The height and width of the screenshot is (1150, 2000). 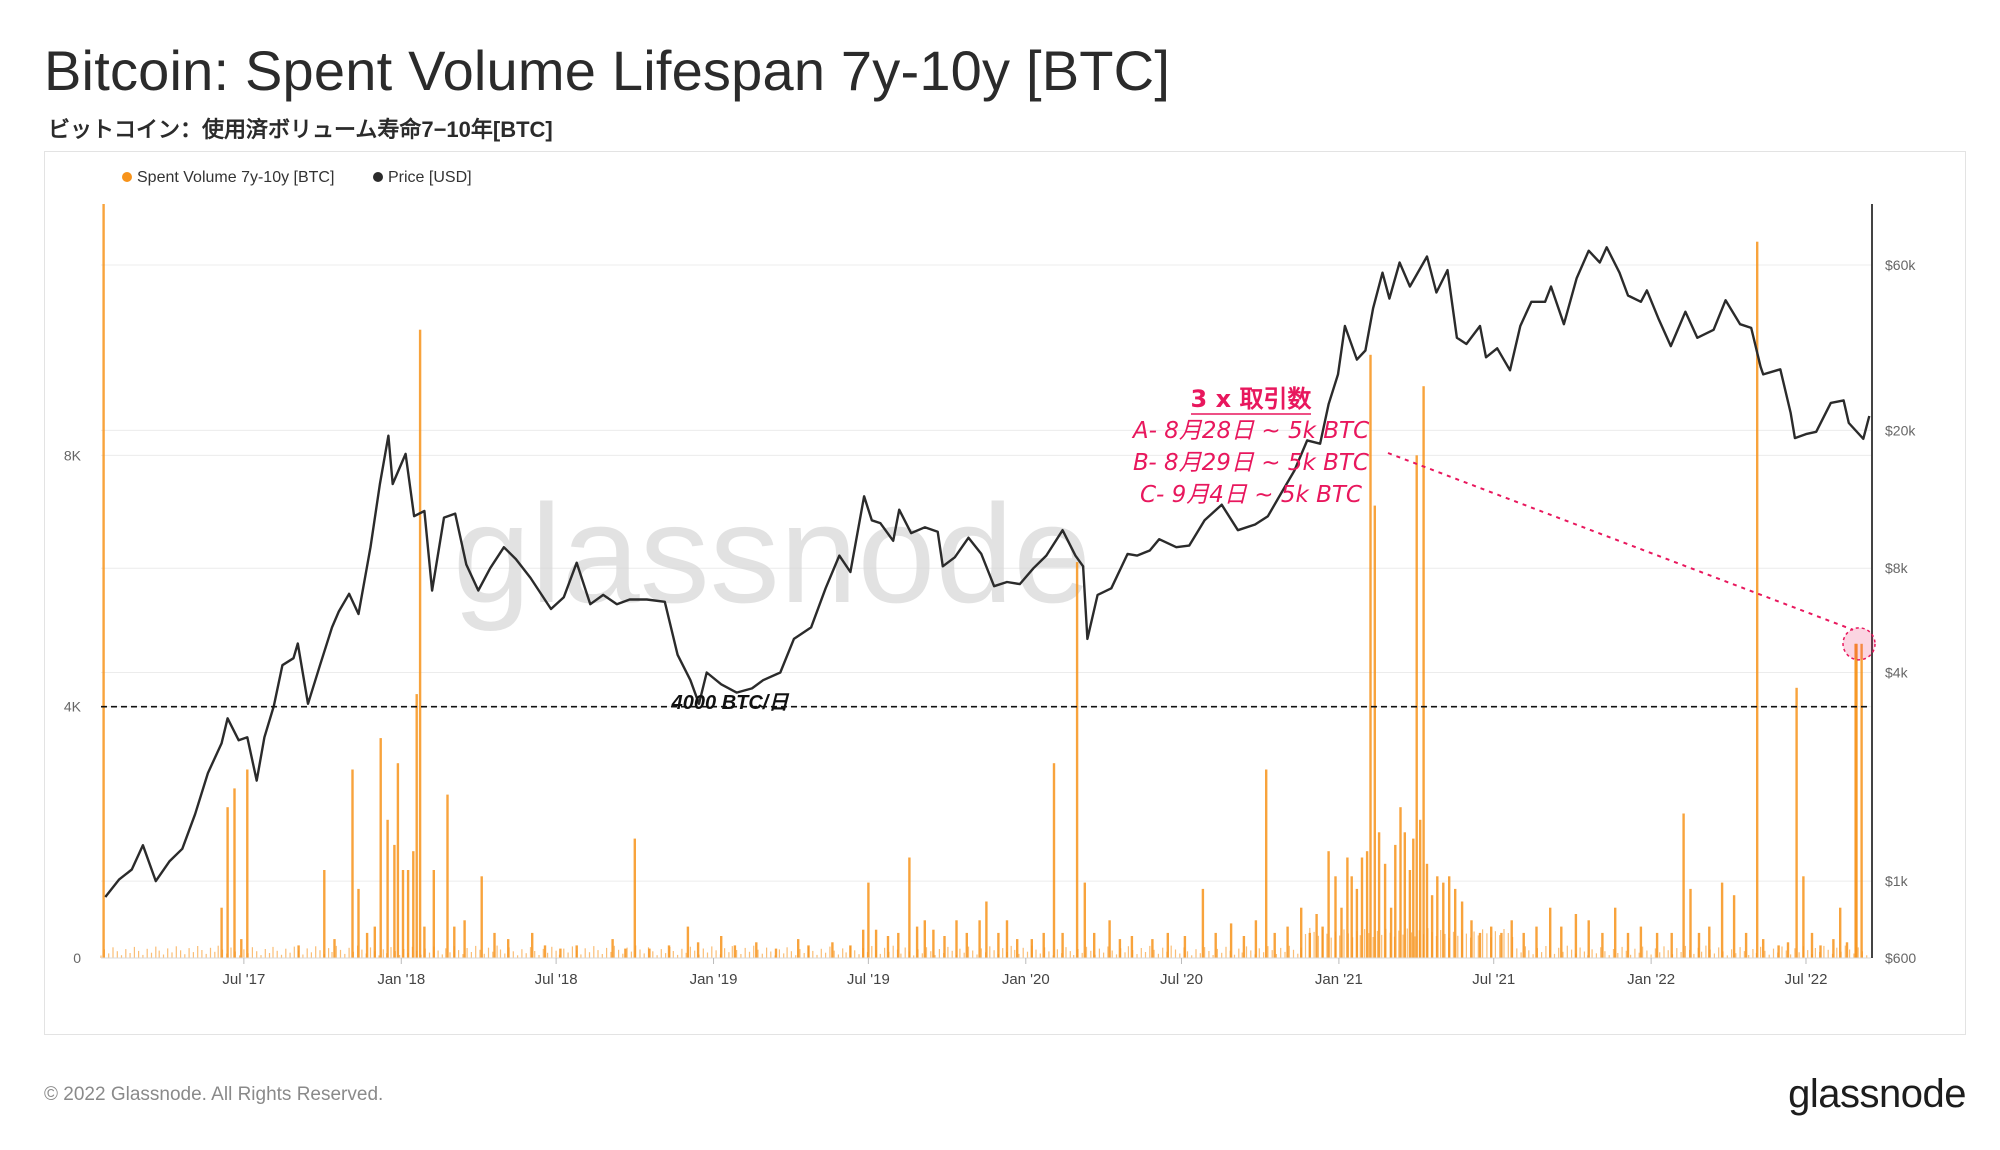 I want to click on right-axis-tick-label: $1k, so click(x=1897, y=881).